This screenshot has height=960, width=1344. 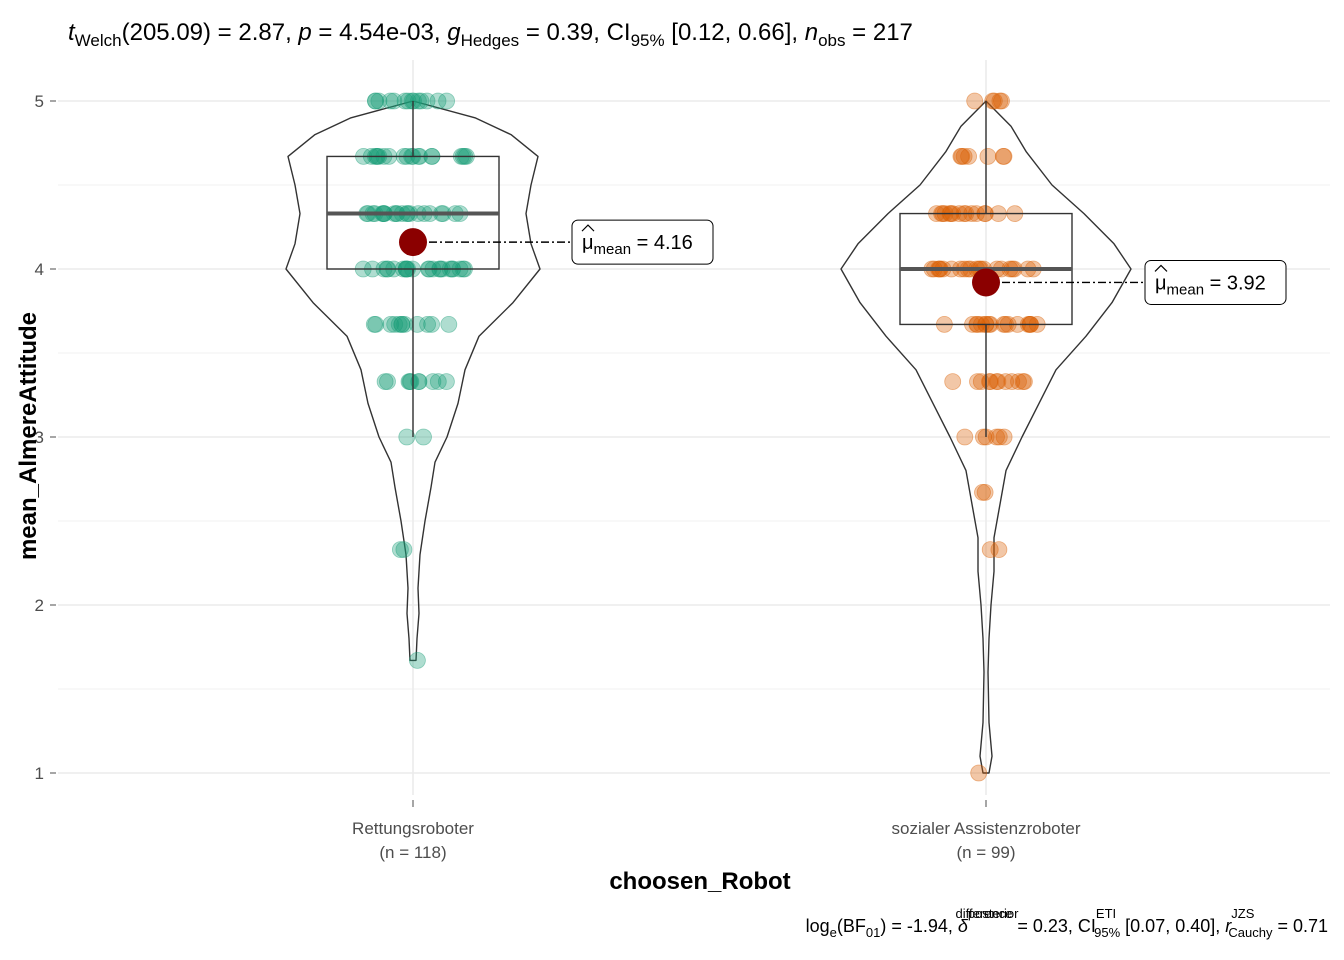 What do you see at coordinates (39, 101) in the screenshot?
I see `y-tick-label: 5` at bounding box center [39, 101].